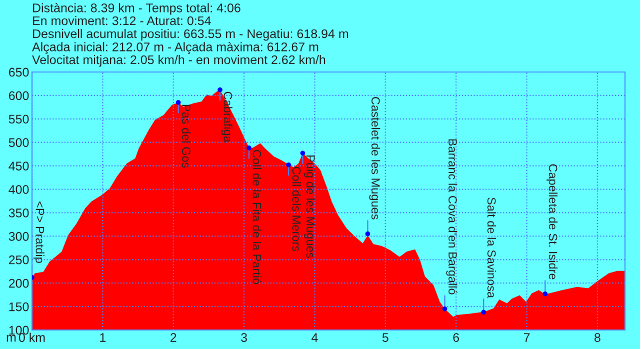  Describe the element at coordinates (244, 337) in the screenshot. I see `x-tick-label: 3` at that location.